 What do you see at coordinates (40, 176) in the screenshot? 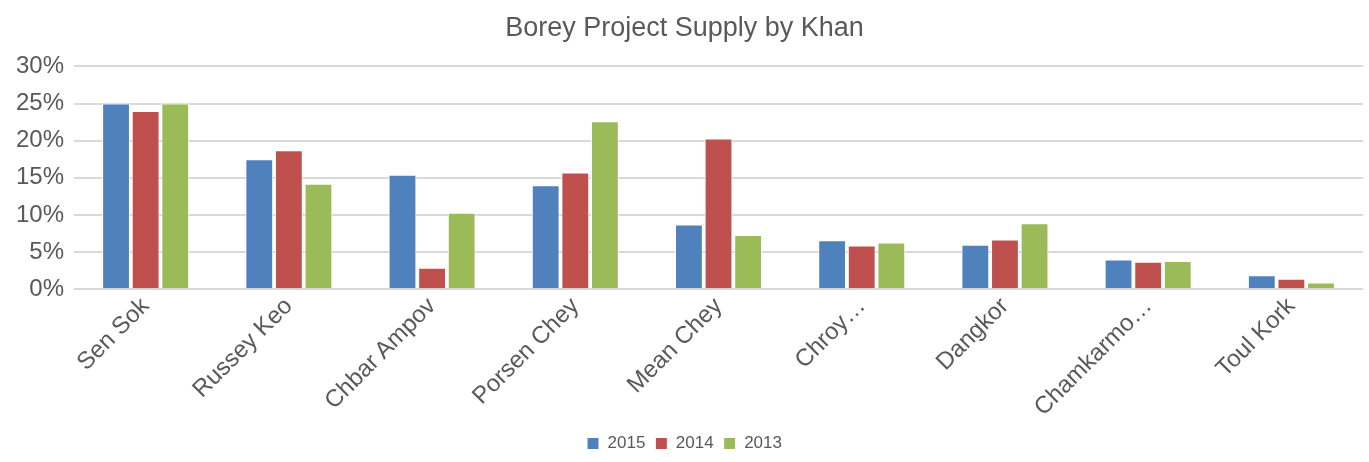
I see `y-tick-label: 15%` at bounding box center [40, 176].